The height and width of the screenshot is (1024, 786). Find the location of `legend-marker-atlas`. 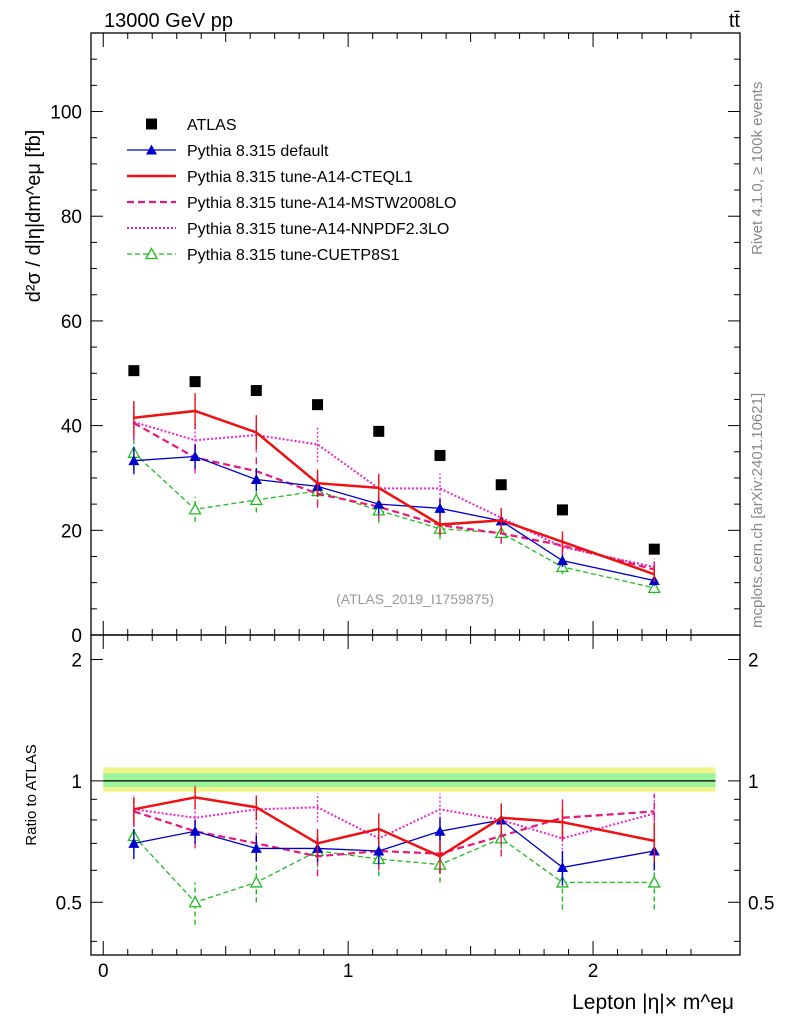

legend-marker-atlas is located at coordinates (151, 124).